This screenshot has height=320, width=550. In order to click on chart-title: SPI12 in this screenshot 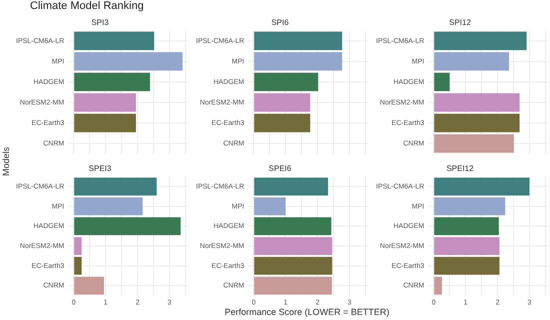, I will do `click(460, 23)`.